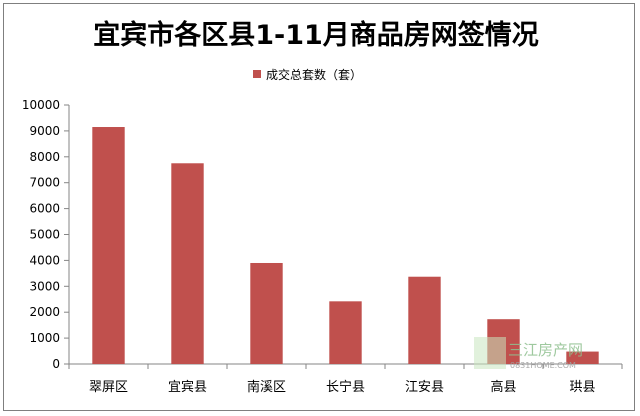 This screenshot has height=416, width=640. Describe the element at coordinates (44, 338) in the screenshot. I see `y-tick-label: 1000` at that location.